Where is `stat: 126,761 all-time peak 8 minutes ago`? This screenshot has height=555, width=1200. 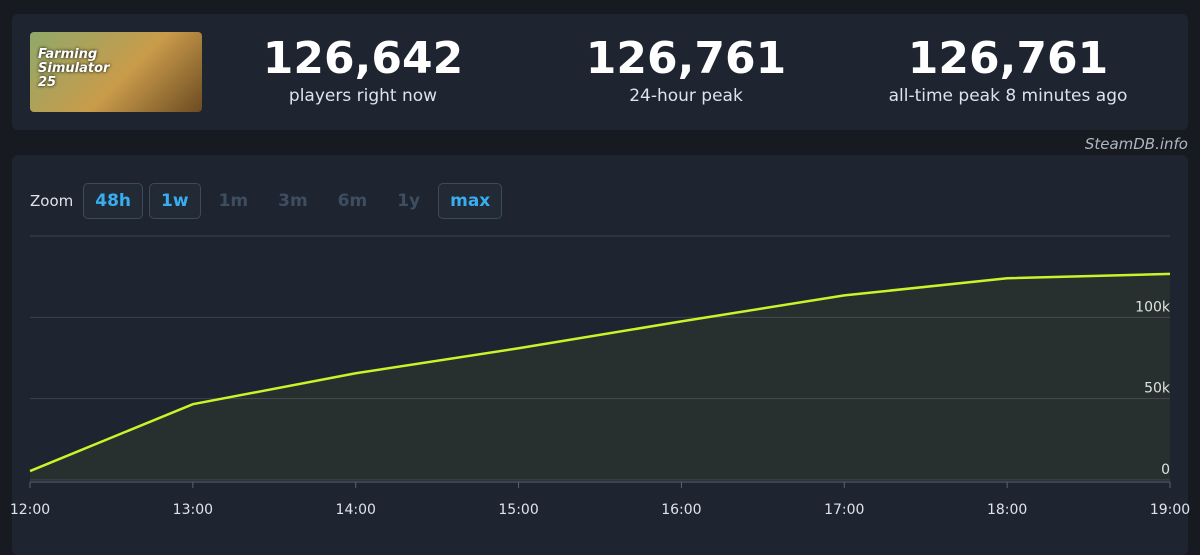
stat: 126,761 all-time peak 8 minutes ago is located at coordinates (1008, 69).